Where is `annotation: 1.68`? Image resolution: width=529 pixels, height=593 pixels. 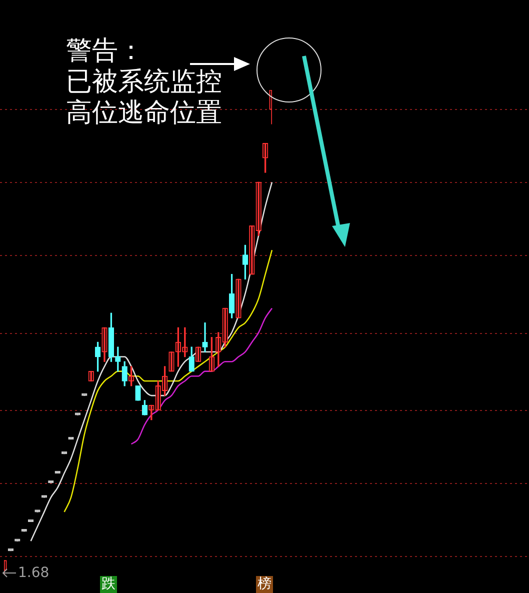 annotation: 1.68 is located at coordinates (34, 573).